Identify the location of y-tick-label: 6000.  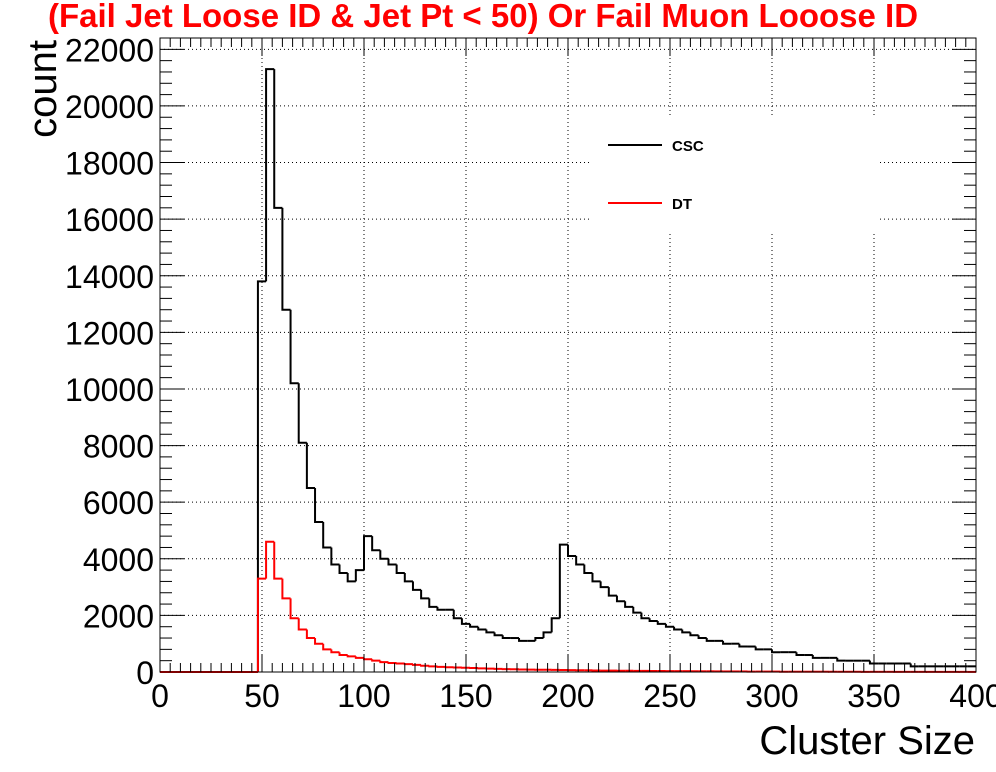
(118, 503).